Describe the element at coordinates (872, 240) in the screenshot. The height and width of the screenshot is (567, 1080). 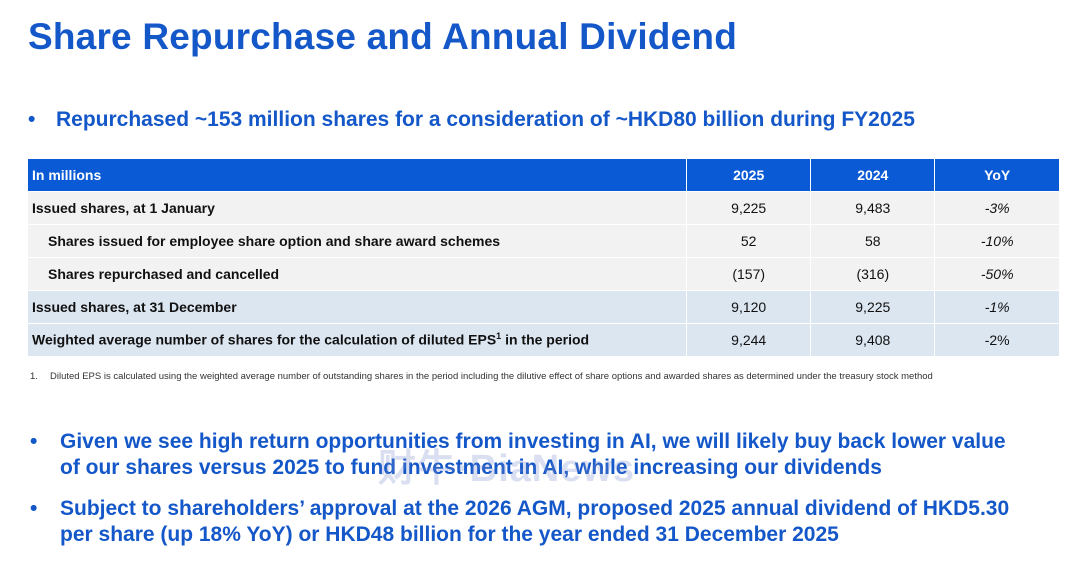
I see `row-value-2024: 58` at that location.